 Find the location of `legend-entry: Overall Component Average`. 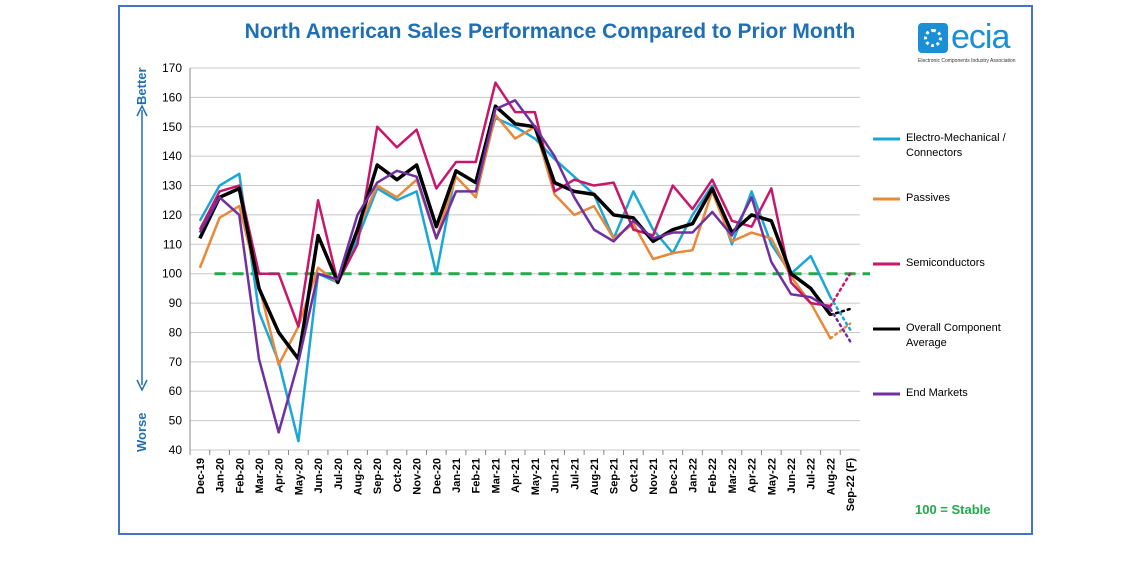

legend-entry: Overall Component Average is located at coordinates (953, 335).